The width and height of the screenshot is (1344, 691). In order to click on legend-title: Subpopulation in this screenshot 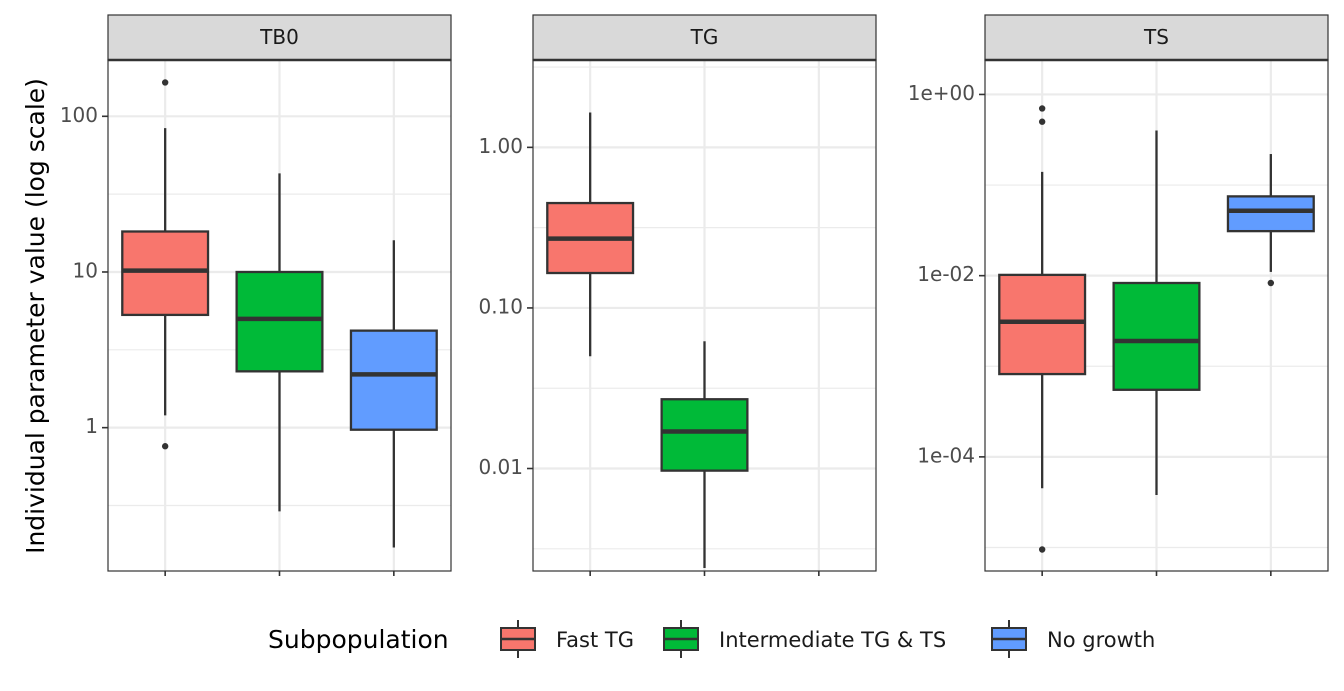, I will do `click(358, 639)`.